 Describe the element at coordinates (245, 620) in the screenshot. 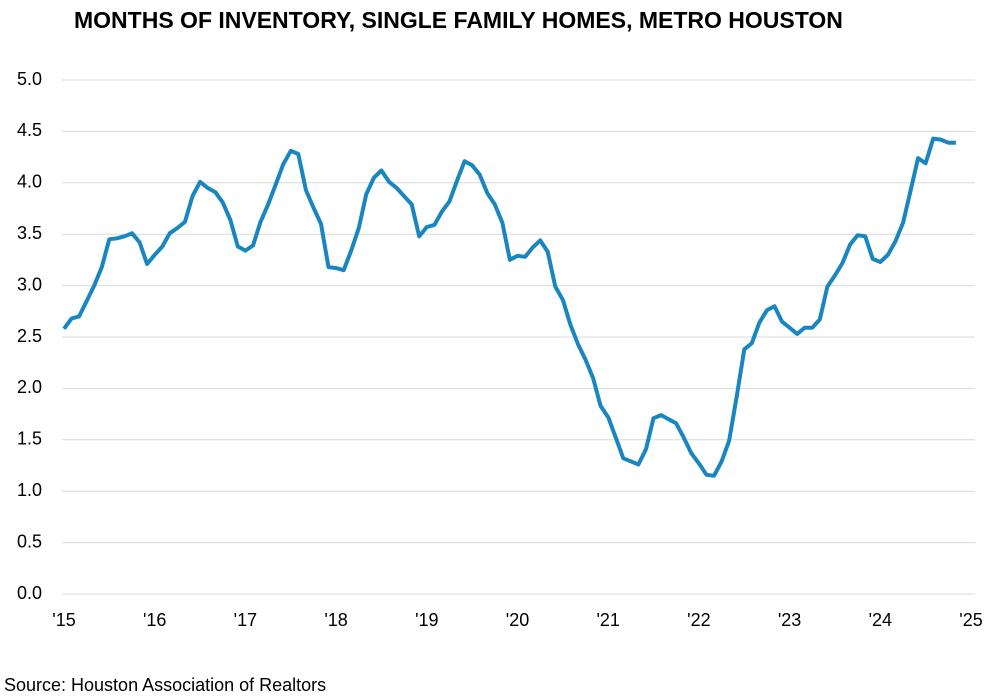

I see `x-tick-label: '17` at that location.